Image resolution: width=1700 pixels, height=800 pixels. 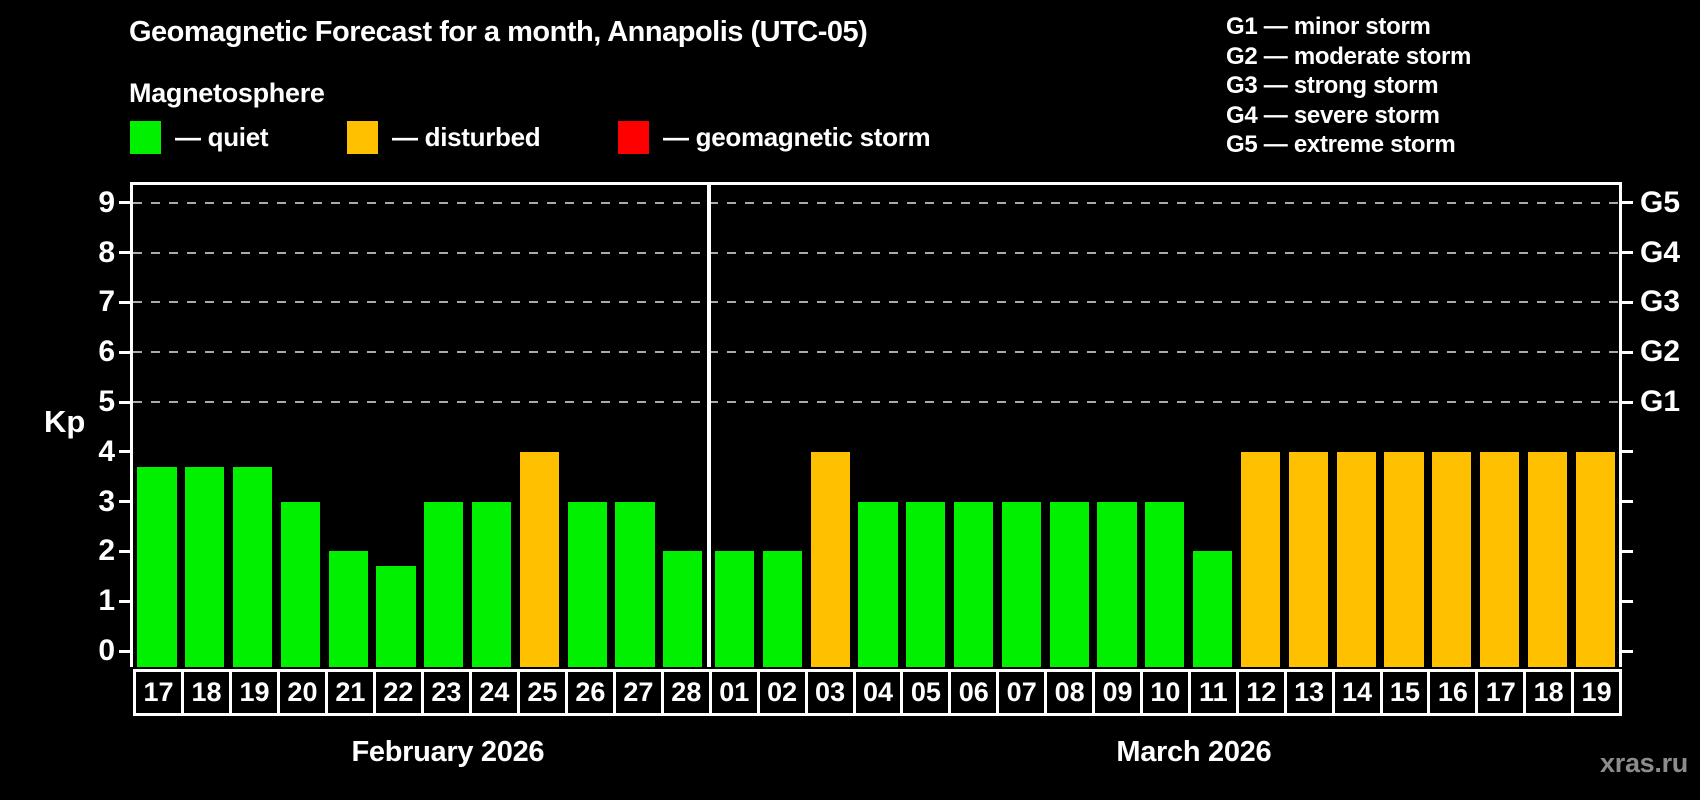 What do you see at coordinates (1349, 56) in the screenshot?
I see `g-scale-legend-item: G2 — moderate storm` at bounding box center [1349, 56].